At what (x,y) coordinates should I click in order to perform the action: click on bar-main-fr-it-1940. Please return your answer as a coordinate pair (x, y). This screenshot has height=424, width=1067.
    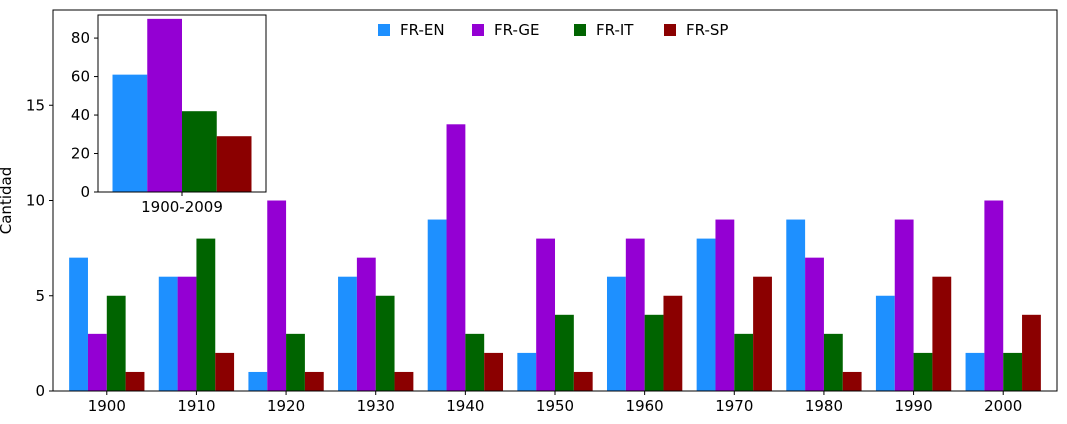
    Looking at the image, I should click on (475, 362).